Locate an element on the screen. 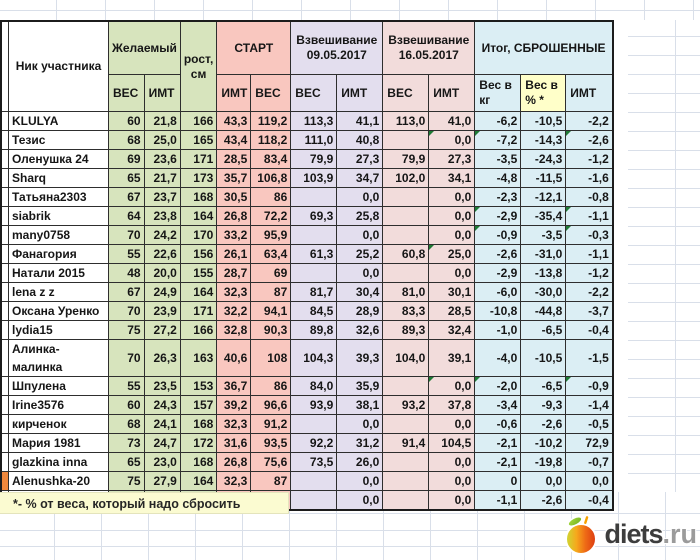  value-cell: -6,2 is located at coordinates (498, 121).